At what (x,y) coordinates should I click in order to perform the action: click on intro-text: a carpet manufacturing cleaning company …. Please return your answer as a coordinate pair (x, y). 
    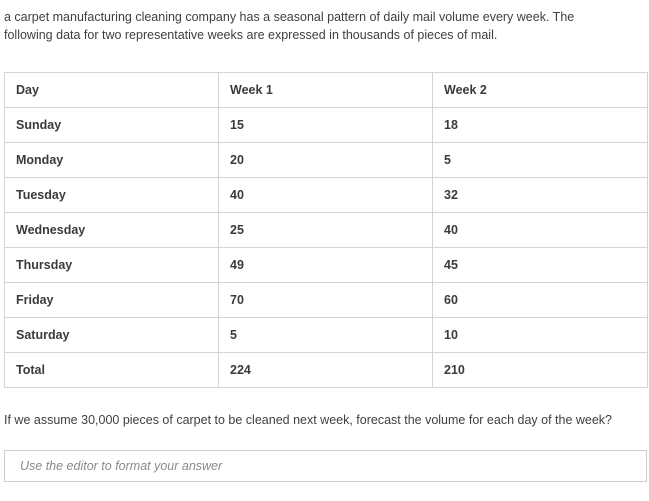
    Looking at the image, I should click on (289, 26).